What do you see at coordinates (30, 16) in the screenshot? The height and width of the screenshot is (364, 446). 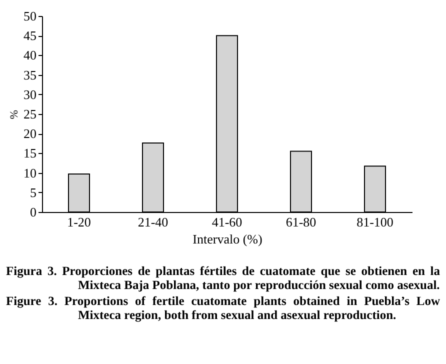 I see `y-tick-label: 50` at bounding box center [30, 16].